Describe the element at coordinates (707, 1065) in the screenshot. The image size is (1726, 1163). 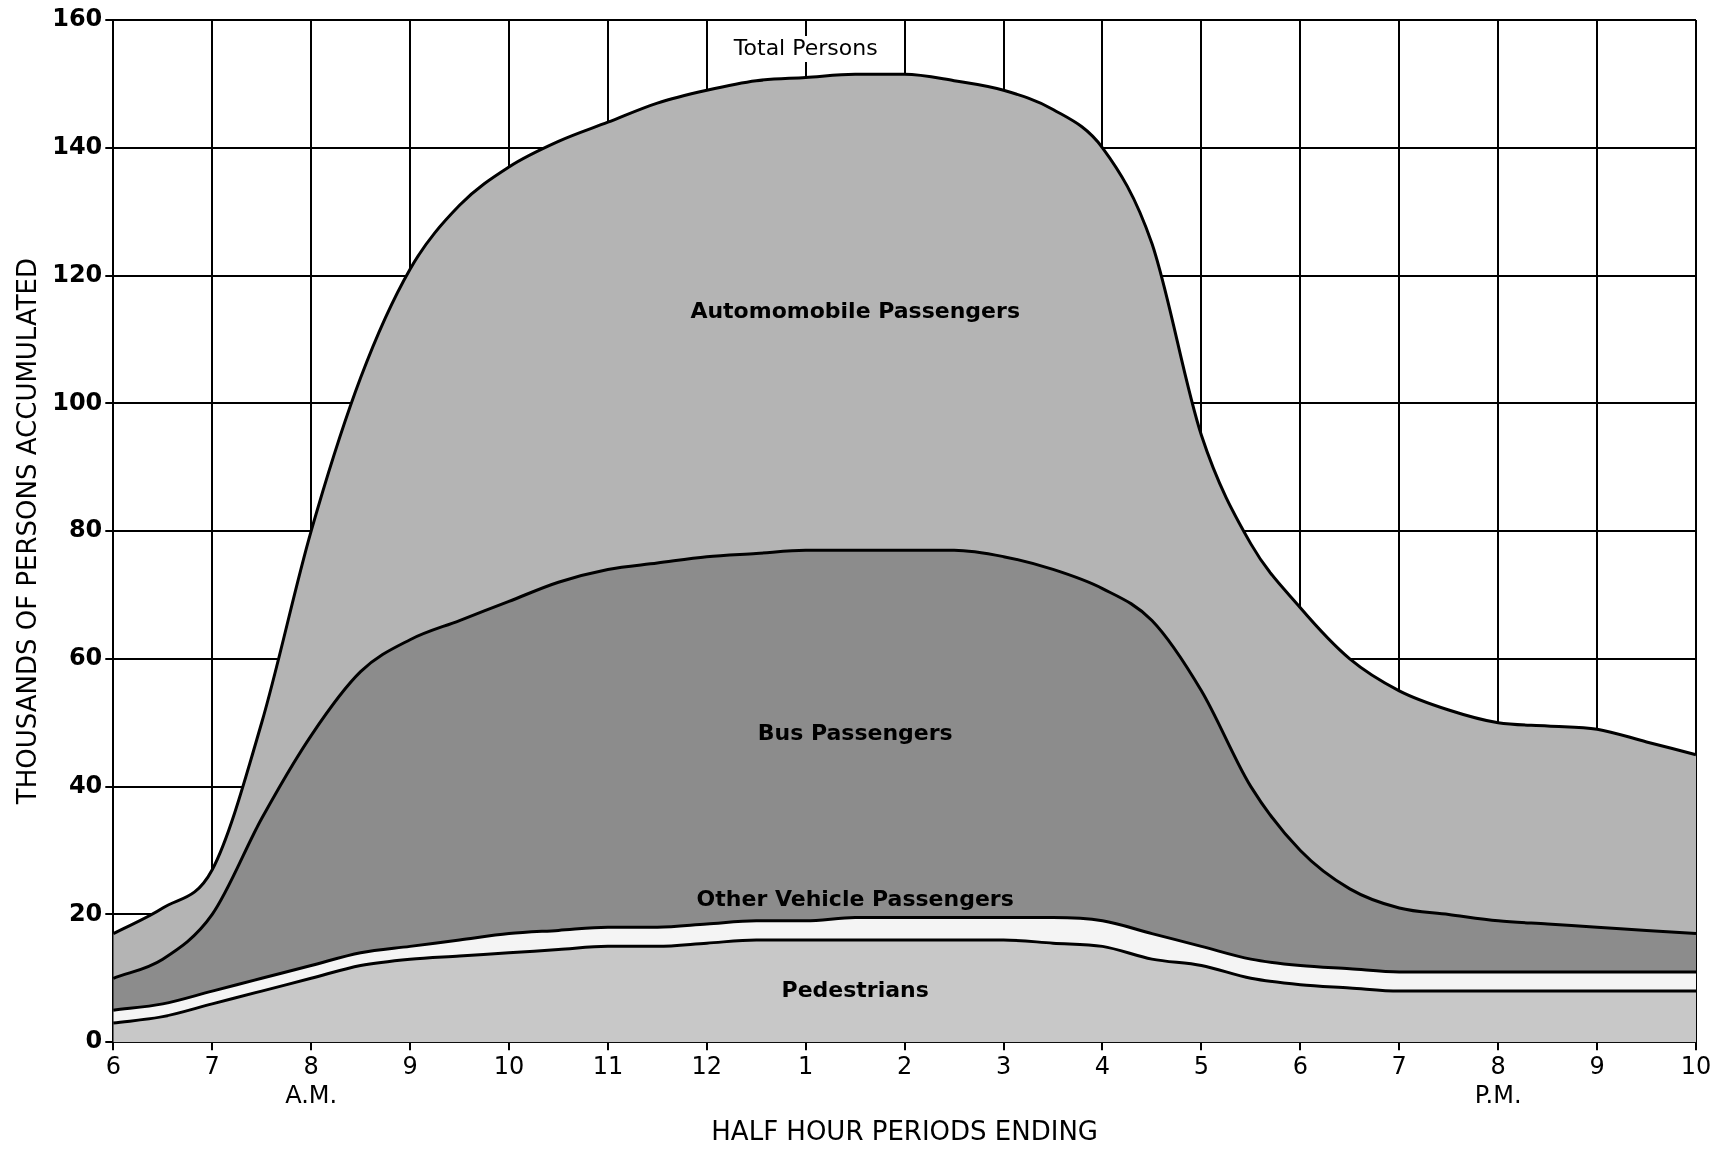
I see `x-tick-label: 12` at that location.